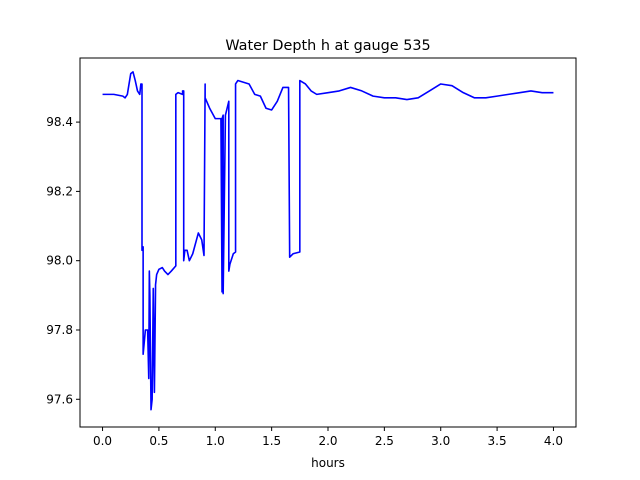 This screenshot has width=640, height=480. Describe the element at coordinates (327, 46) in the screenshot. I see `chart-title: Water Depth h at gauge 535` at that location.